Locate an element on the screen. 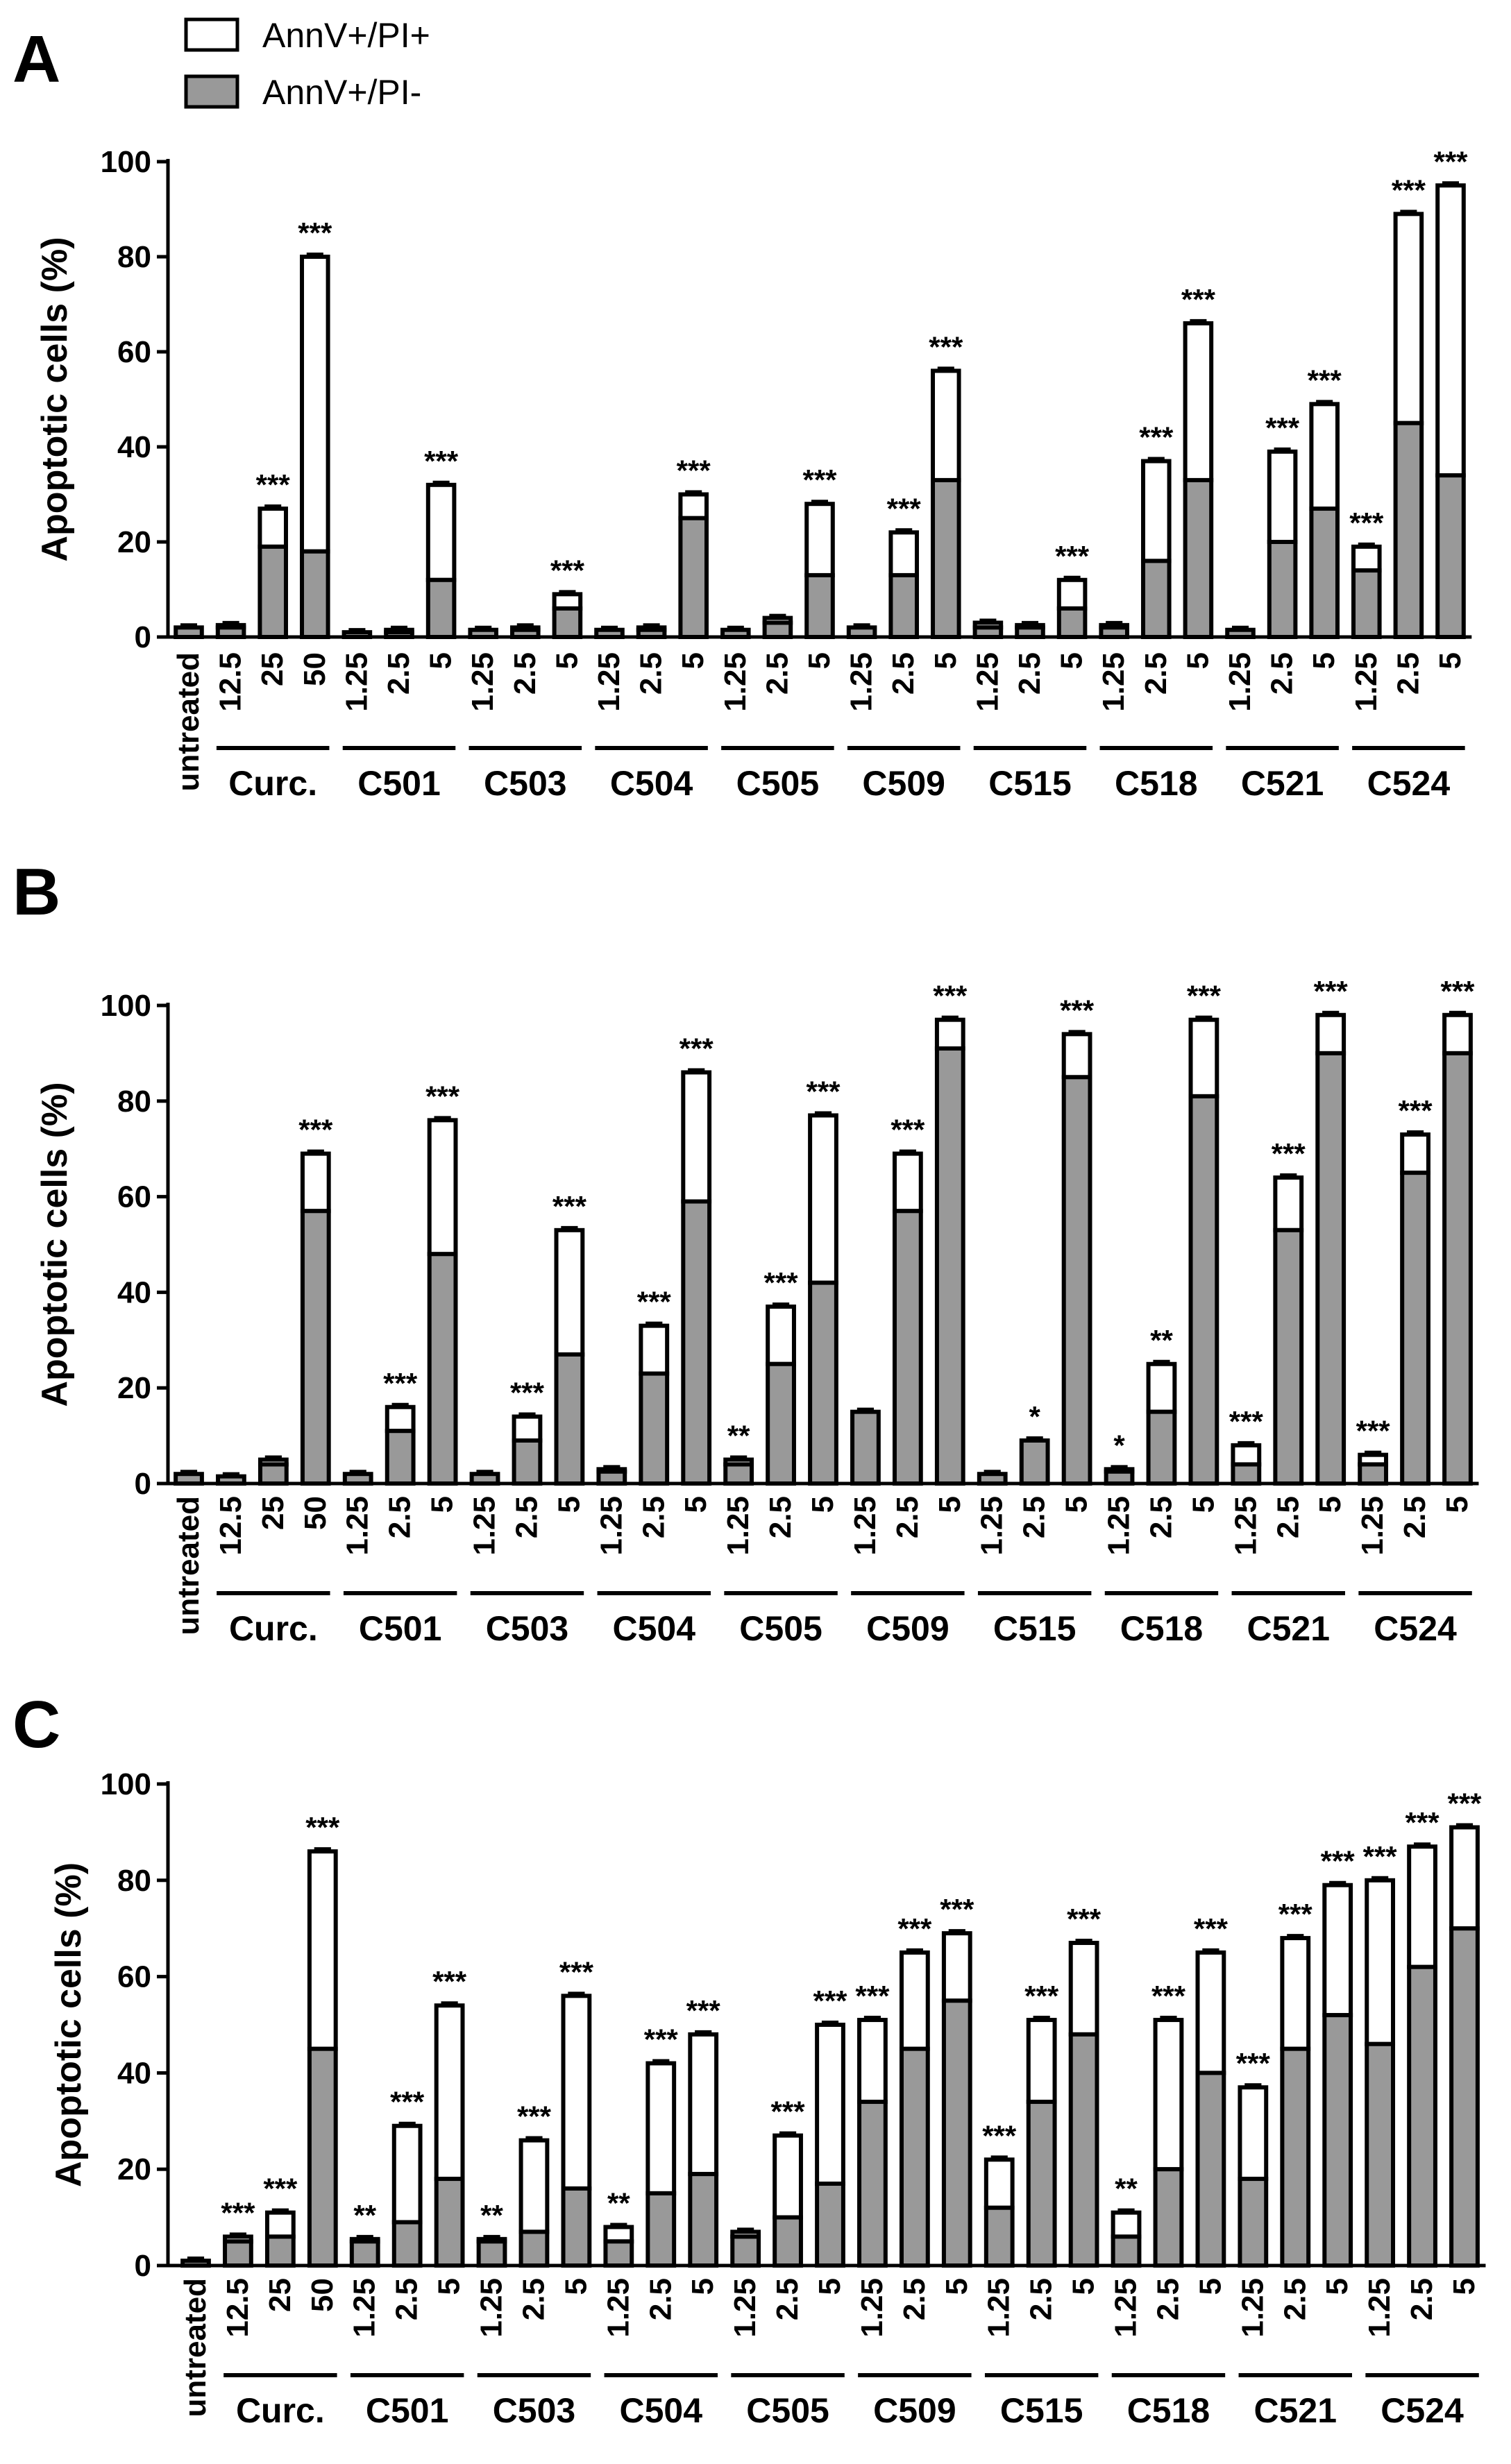 This screenshot has width=1511, height=2464. y-tick-label: 60 is located at coordinates (134, 1197).